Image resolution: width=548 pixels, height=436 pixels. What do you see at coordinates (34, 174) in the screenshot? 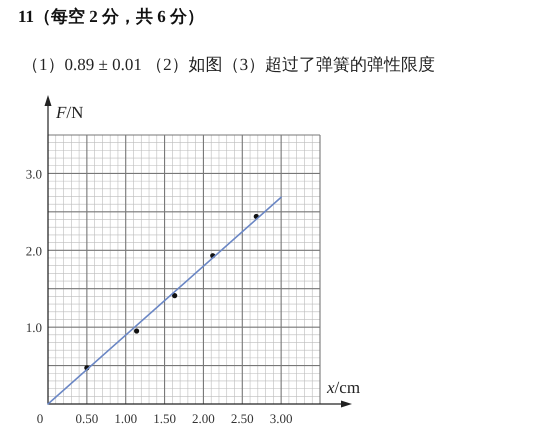
I see `y-tick-label: 3.0` at bounding box center [34, 174].